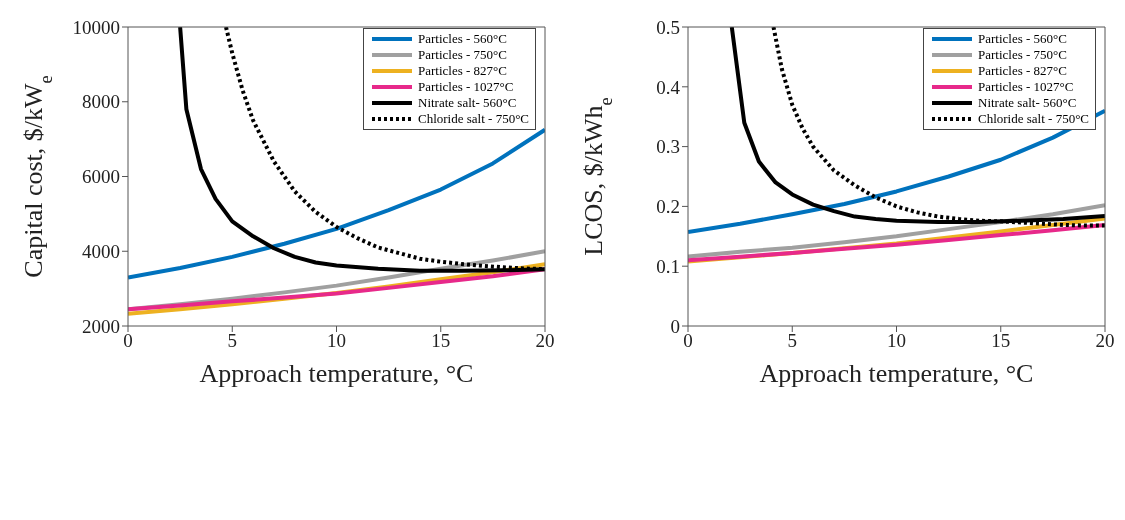  What do you see at coordinates (675, 326) in the screenshot?
I see `y-tick-label: 0` at bounding box center [675, 326].